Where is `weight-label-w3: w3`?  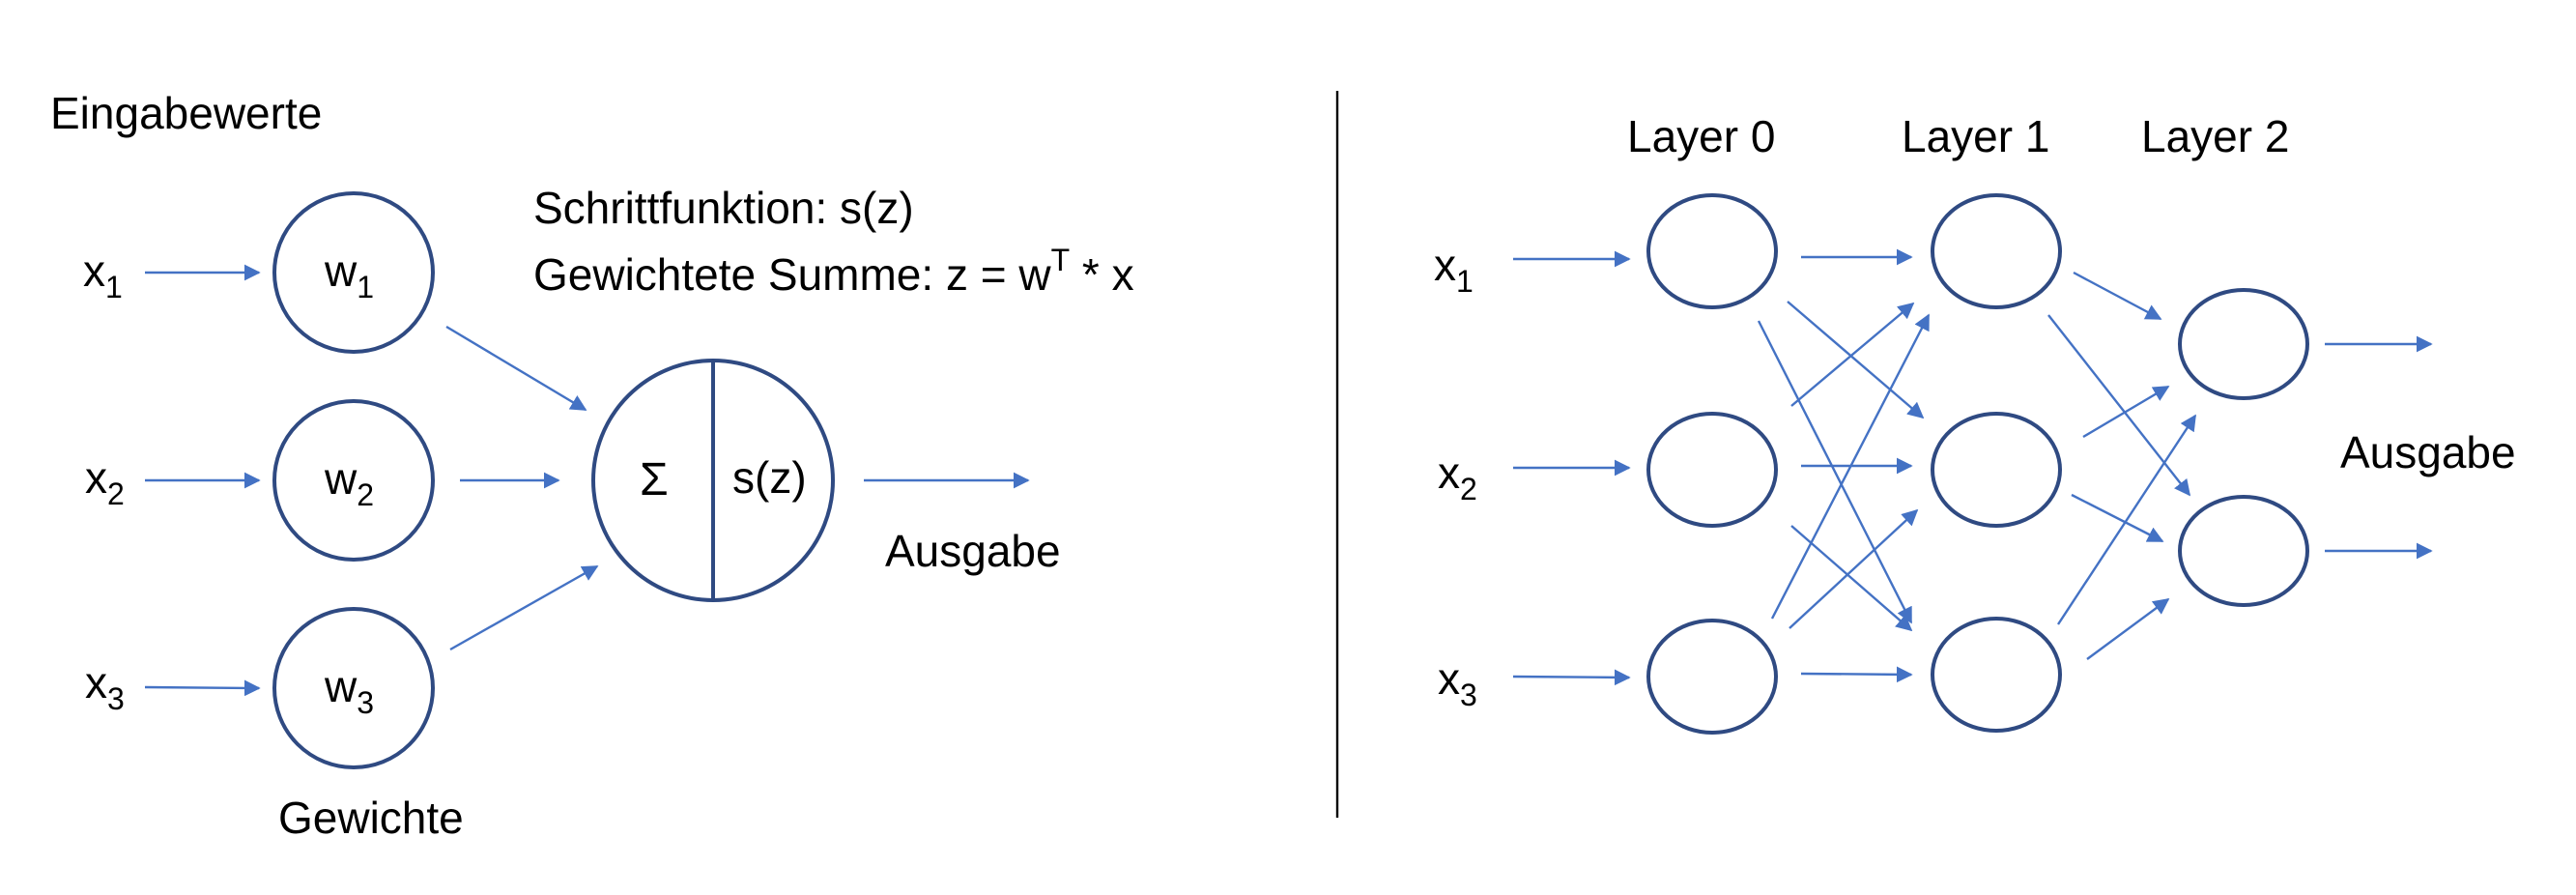 weight-label-w3: w3 is located at coordinates (349, 690).